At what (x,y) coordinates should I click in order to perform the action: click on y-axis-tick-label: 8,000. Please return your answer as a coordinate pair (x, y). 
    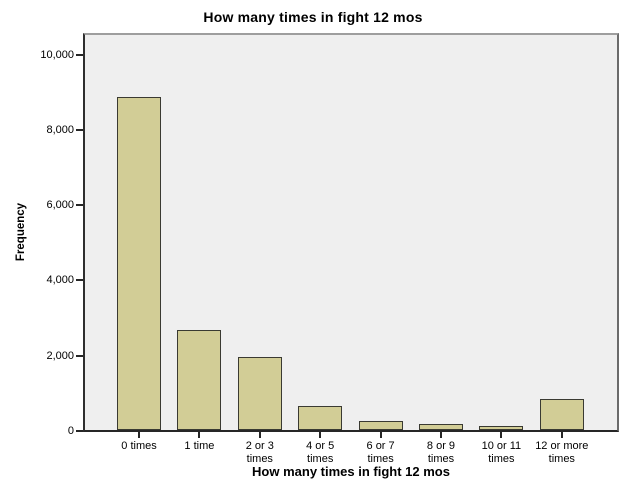
    Looking at the image, I should click on (60, 129).